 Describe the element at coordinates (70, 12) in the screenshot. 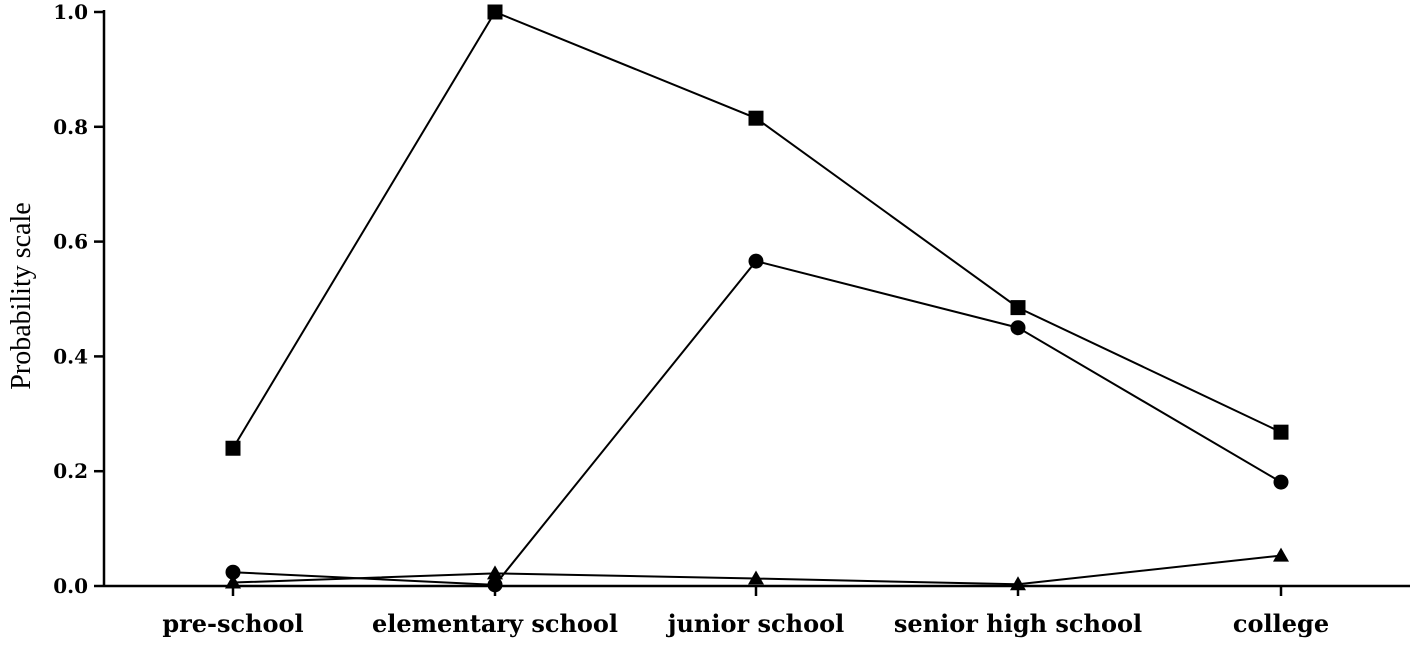

I see `y-tick-label: 1.0` at that location.